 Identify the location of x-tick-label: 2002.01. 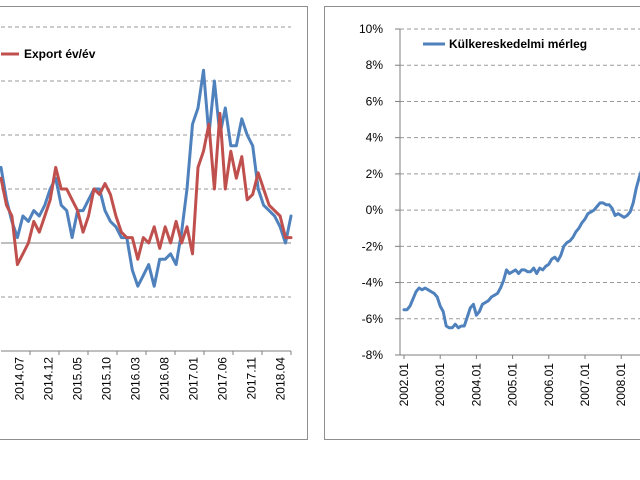
(404, 385).